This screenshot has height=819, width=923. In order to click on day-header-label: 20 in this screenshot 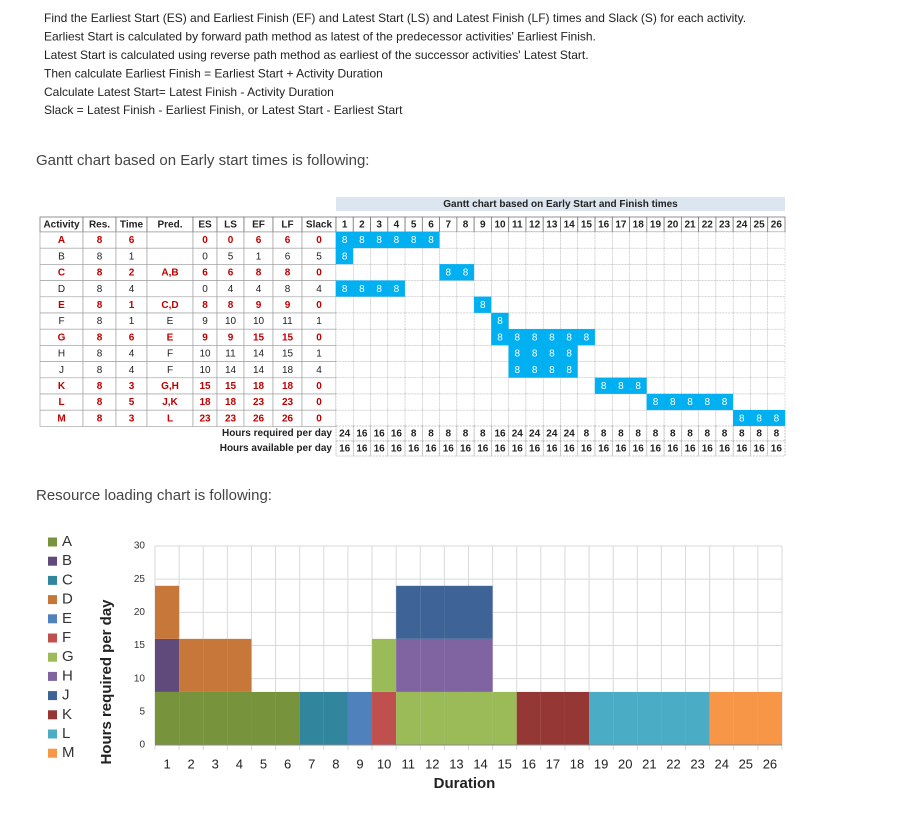, I will do `click(673, 225)`.